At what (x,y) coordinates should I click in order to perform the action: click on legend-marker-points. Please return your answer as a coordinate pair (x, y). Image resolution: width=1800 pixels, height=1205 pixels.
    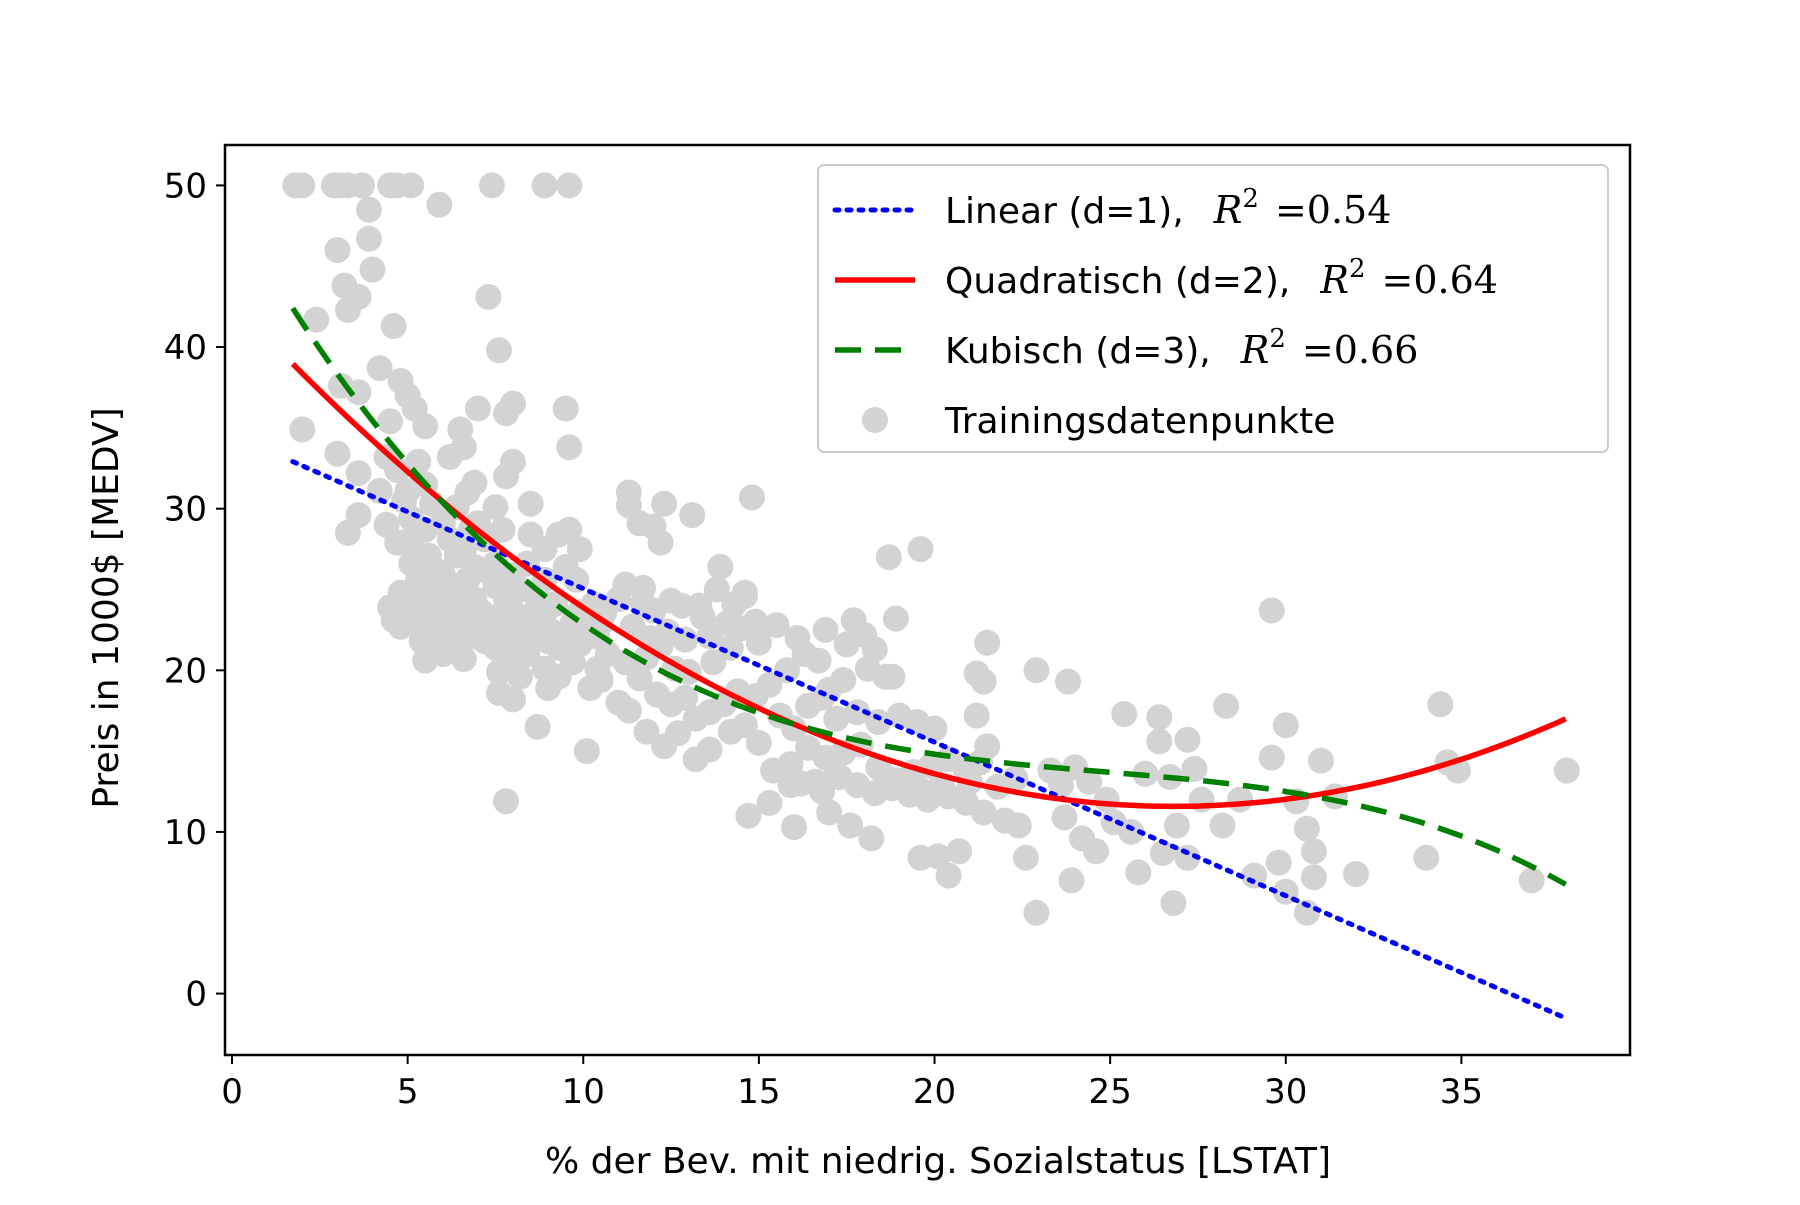
    Looking at the image, I should click on (875, 420).